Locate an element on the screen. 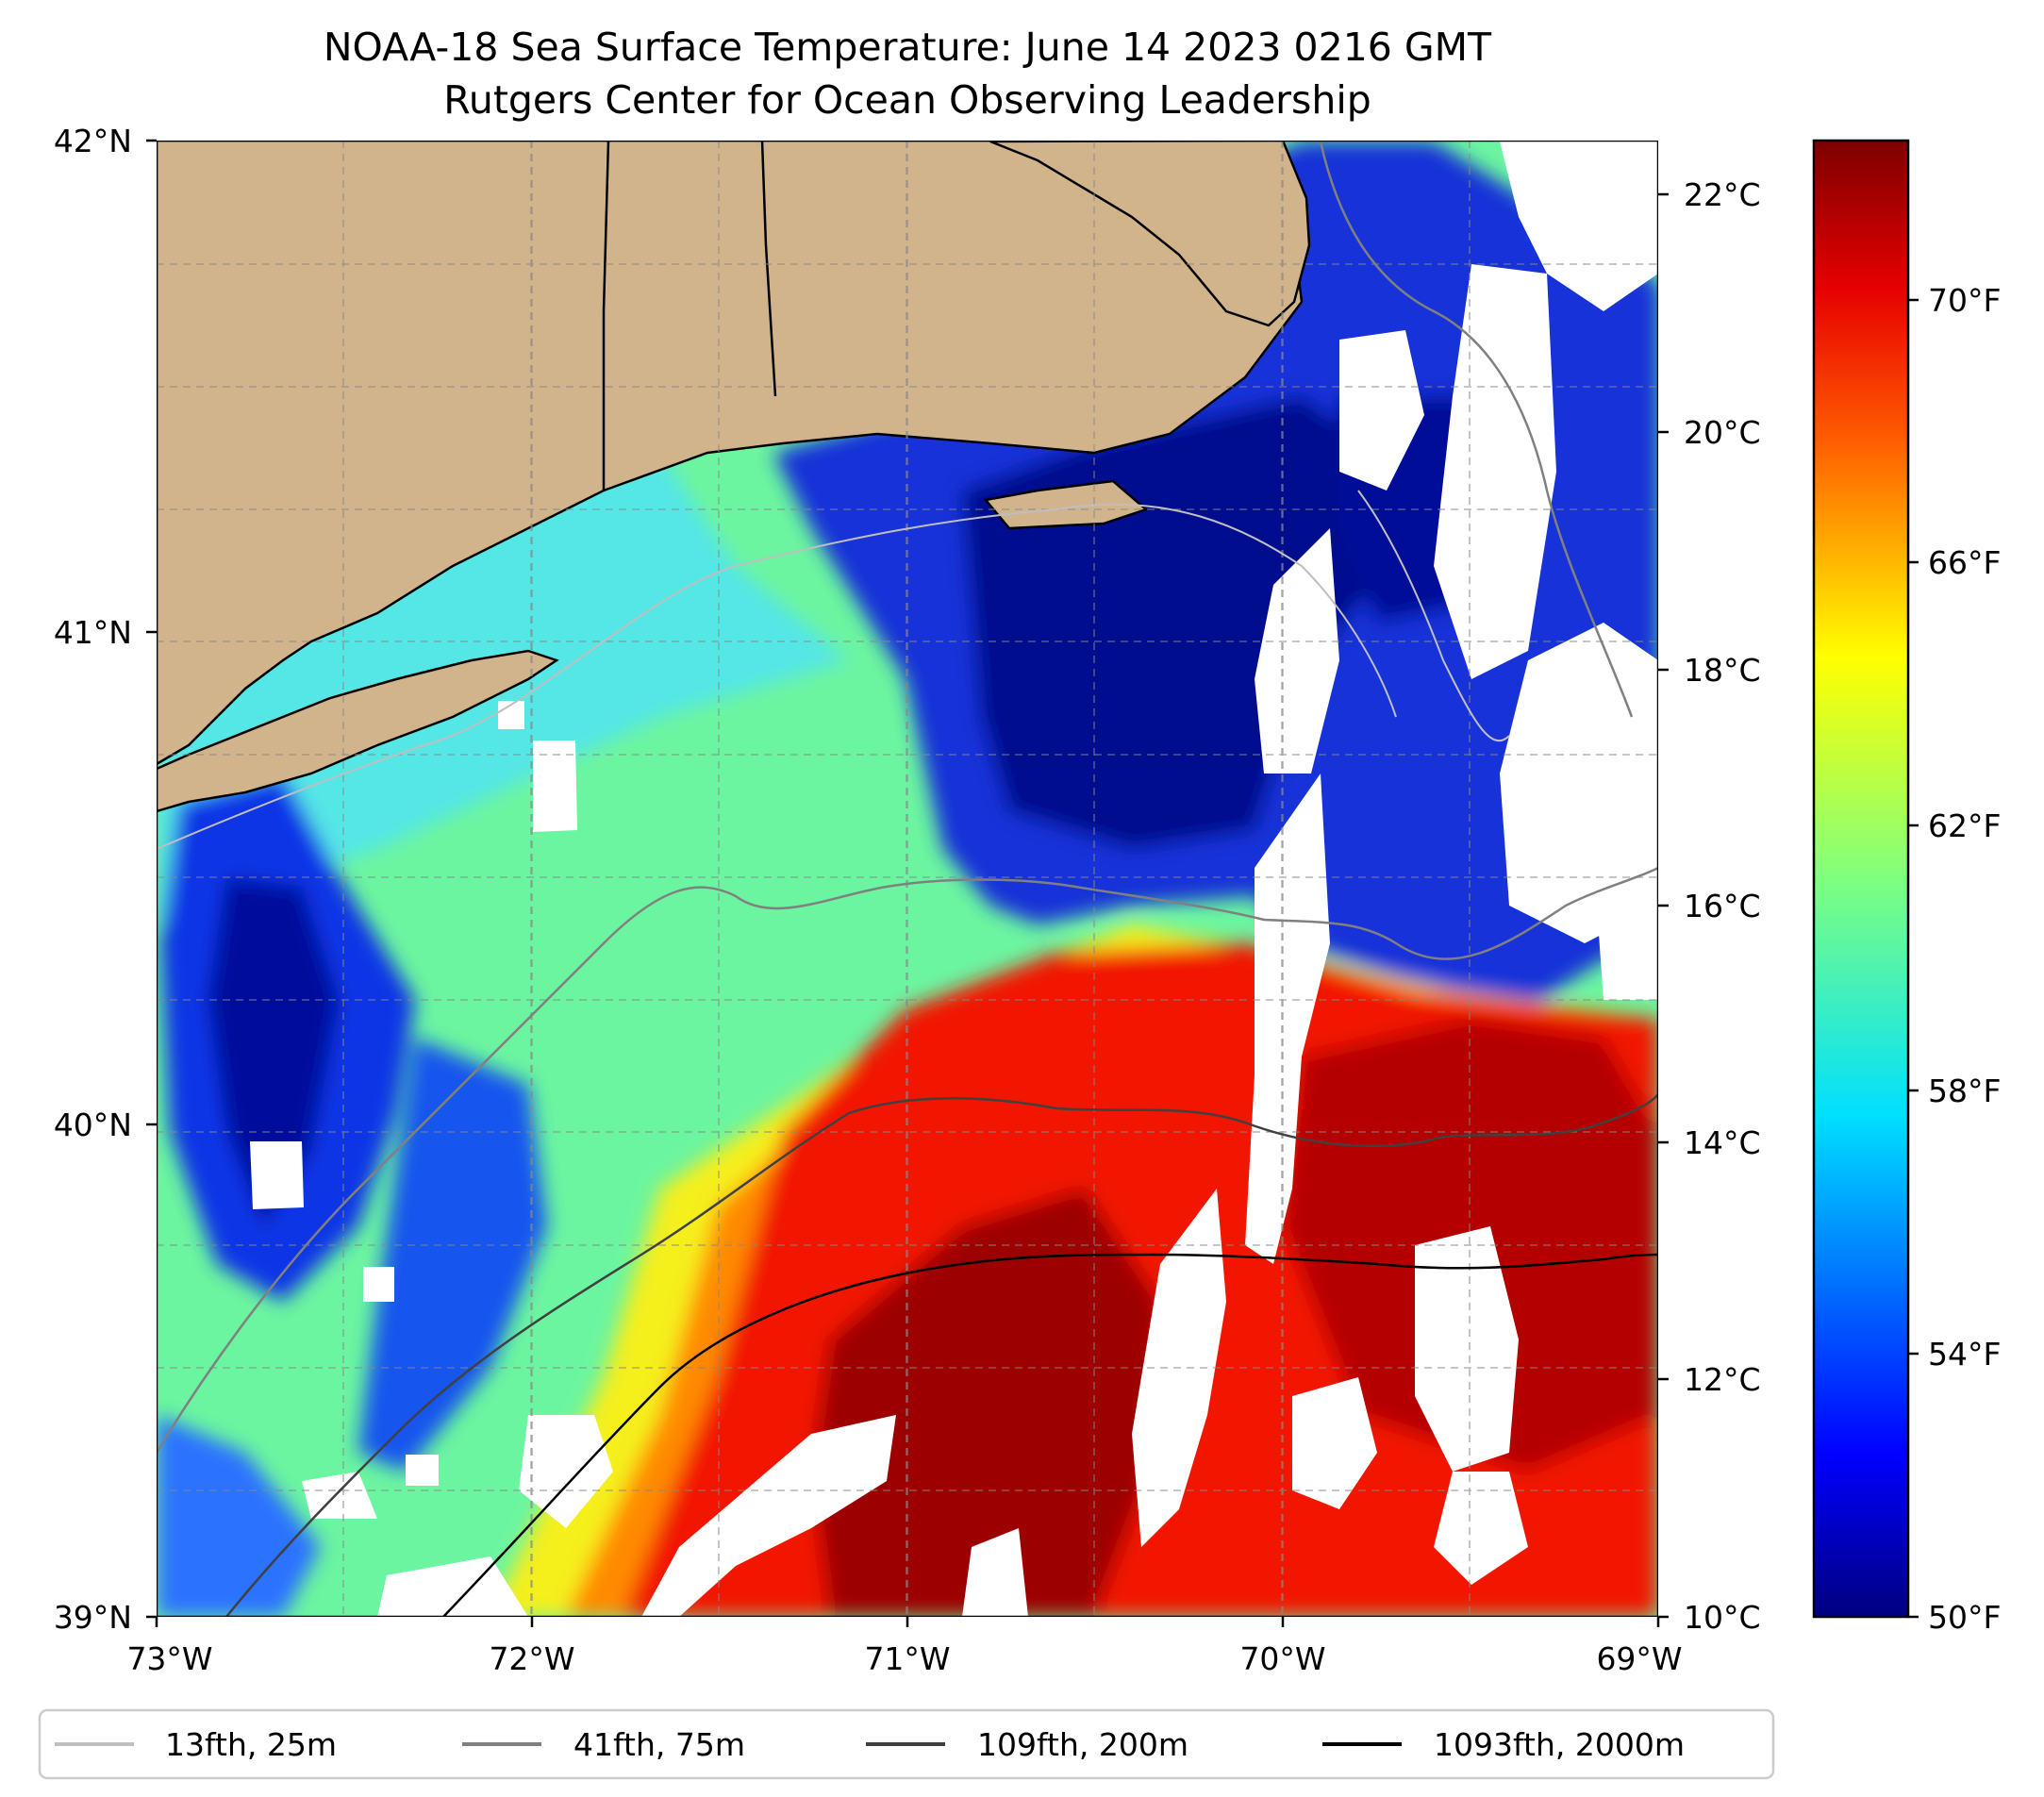 The height and width of the screenshot is (1797, 2044). cloud-gap-northeast is located at coordinates (1579, 226).